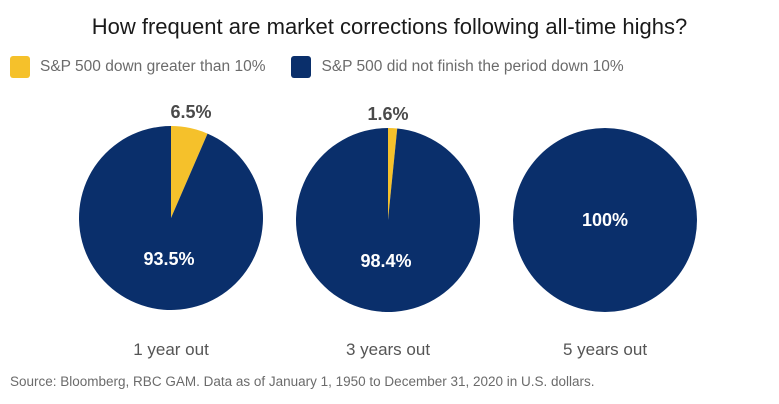 The image size is (779, 404). I want to click on legend-swatch-down, so click(20, 67).